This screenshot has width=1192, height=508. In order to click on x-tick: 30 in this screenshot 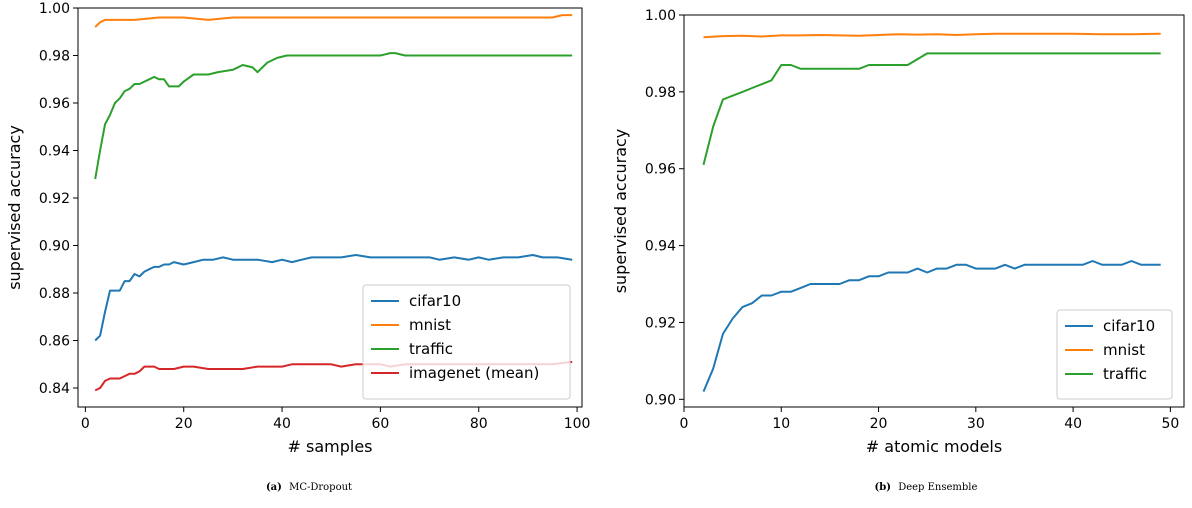, I will do `click(976, 419)`.